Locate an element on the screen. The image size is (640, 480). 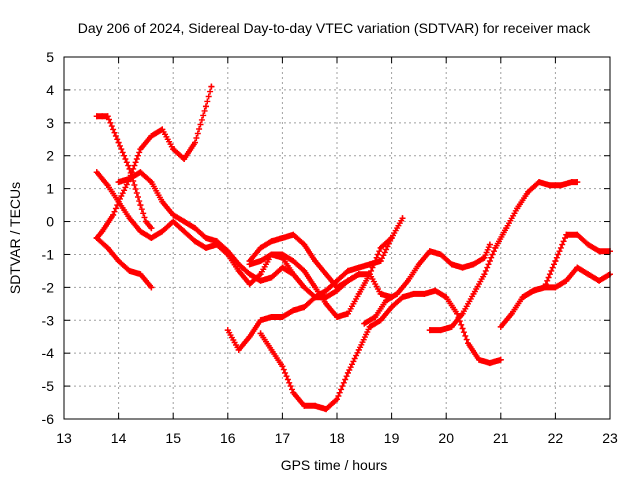
series-track-f is located at coordinates (315, 284).